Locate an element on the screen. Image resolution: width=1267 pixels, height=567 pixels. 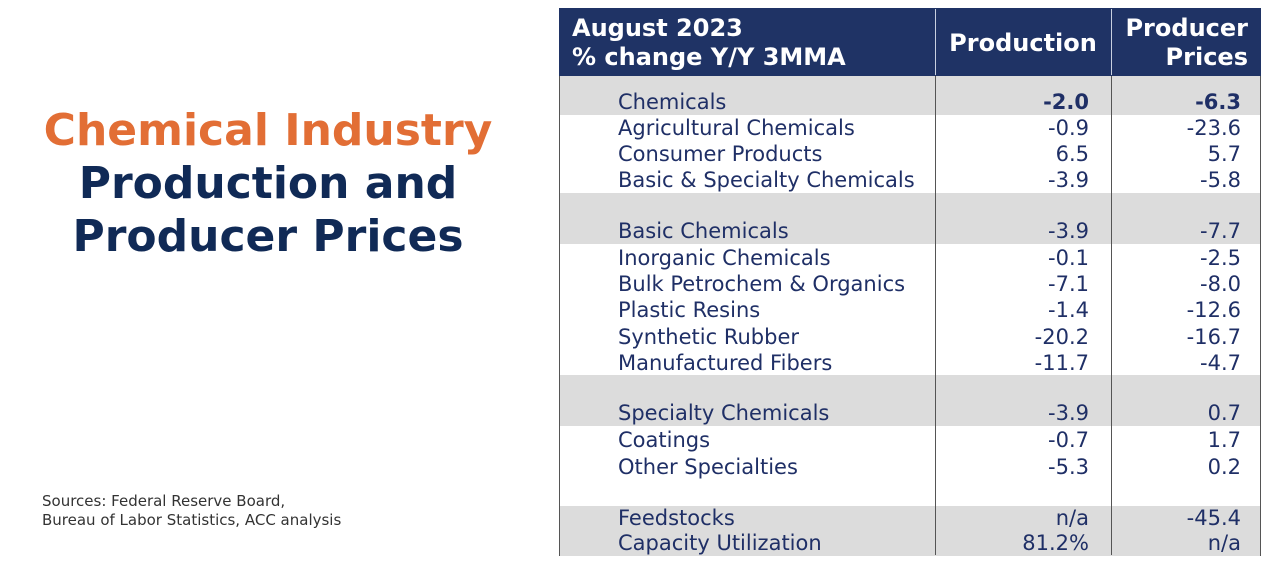
sources-line-2: Bureau of Labor Statistics, ACC analysis is located at coordinates (192, 520).